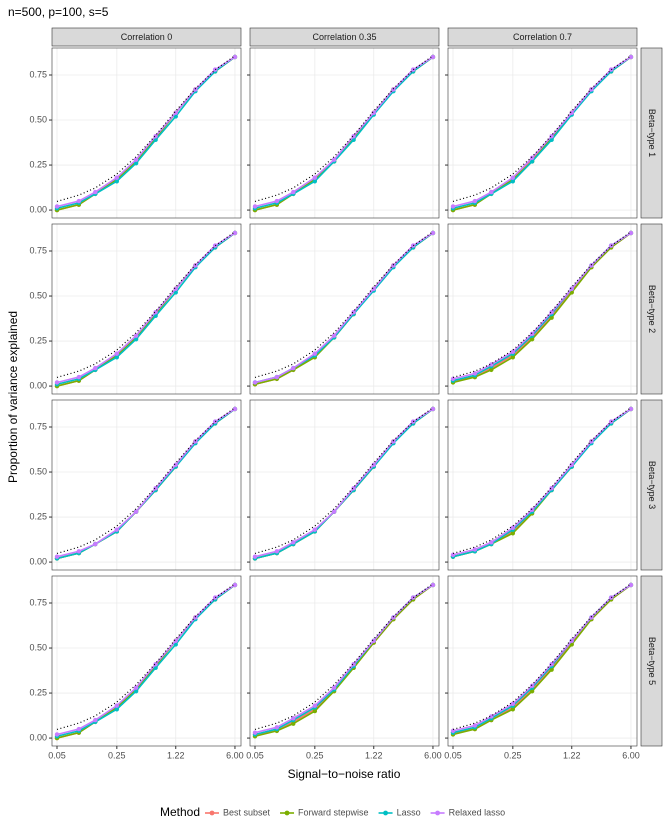 The height and width of the screenshot is (835, 668). I want to click on panel: 0.05 0.25 1.22 6.00, so click(542, 667).